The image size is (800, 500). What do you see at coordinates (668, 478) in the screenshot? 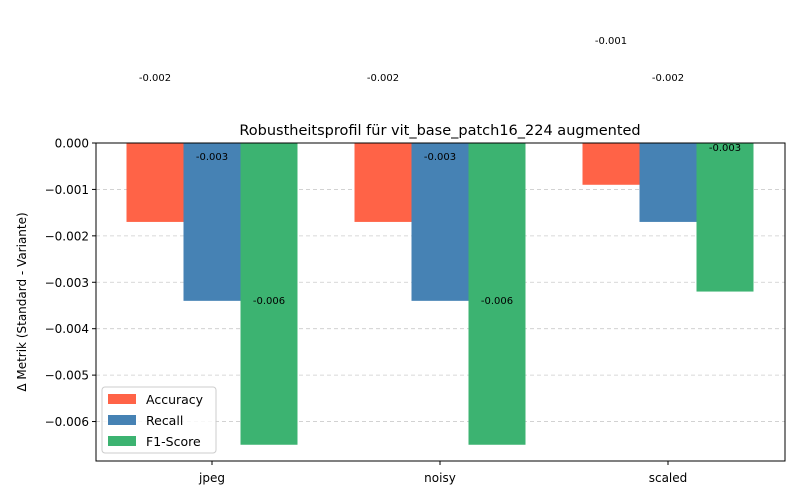
I see `x-tick-label: scaled` at bounding box center [668, 478].